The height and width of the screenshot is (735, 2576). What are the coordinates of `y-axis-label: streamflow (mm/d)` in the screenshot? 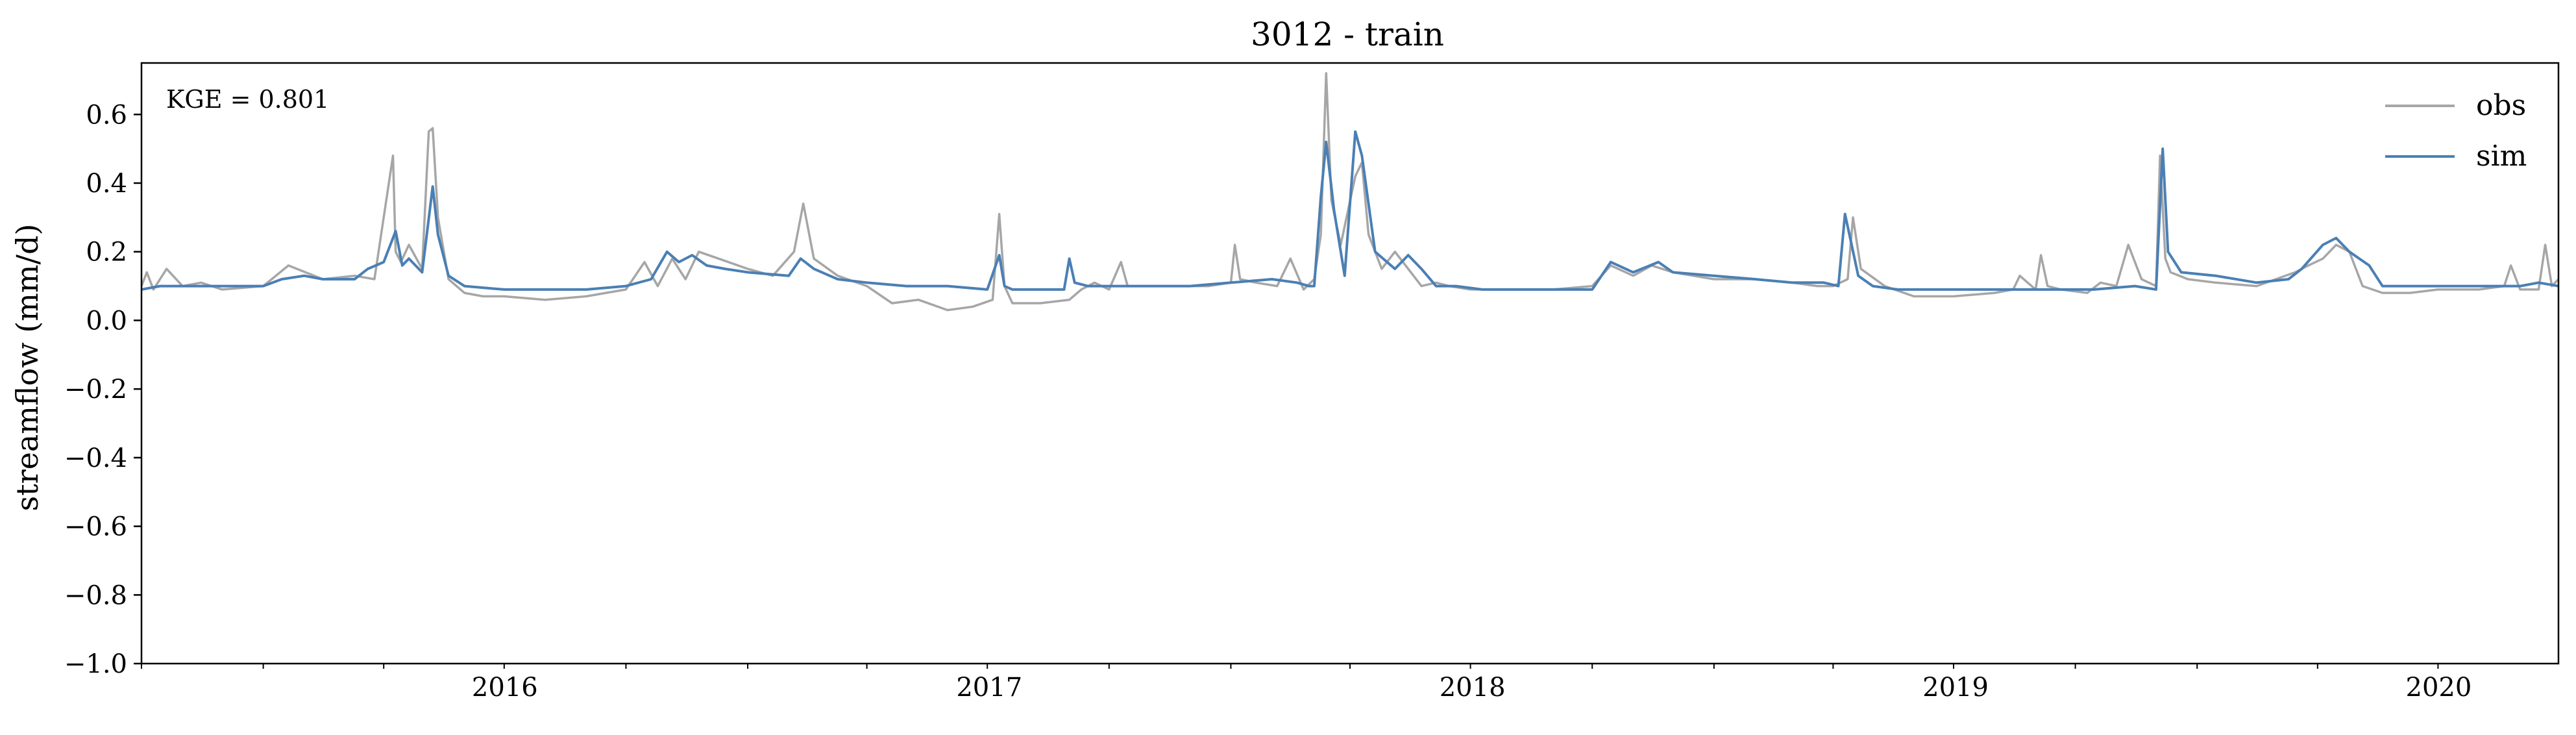 It's located at (27, 368).